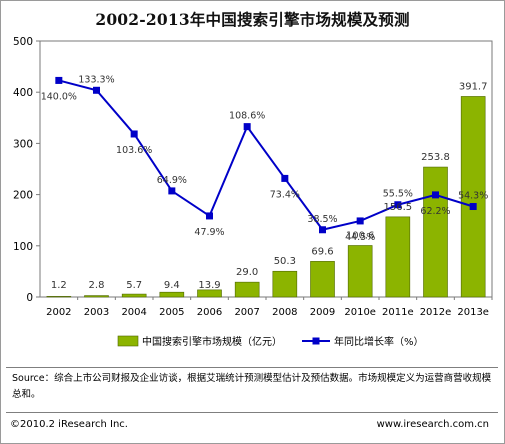  I want to click on x-tick-label: 2002, so click(58, 312).